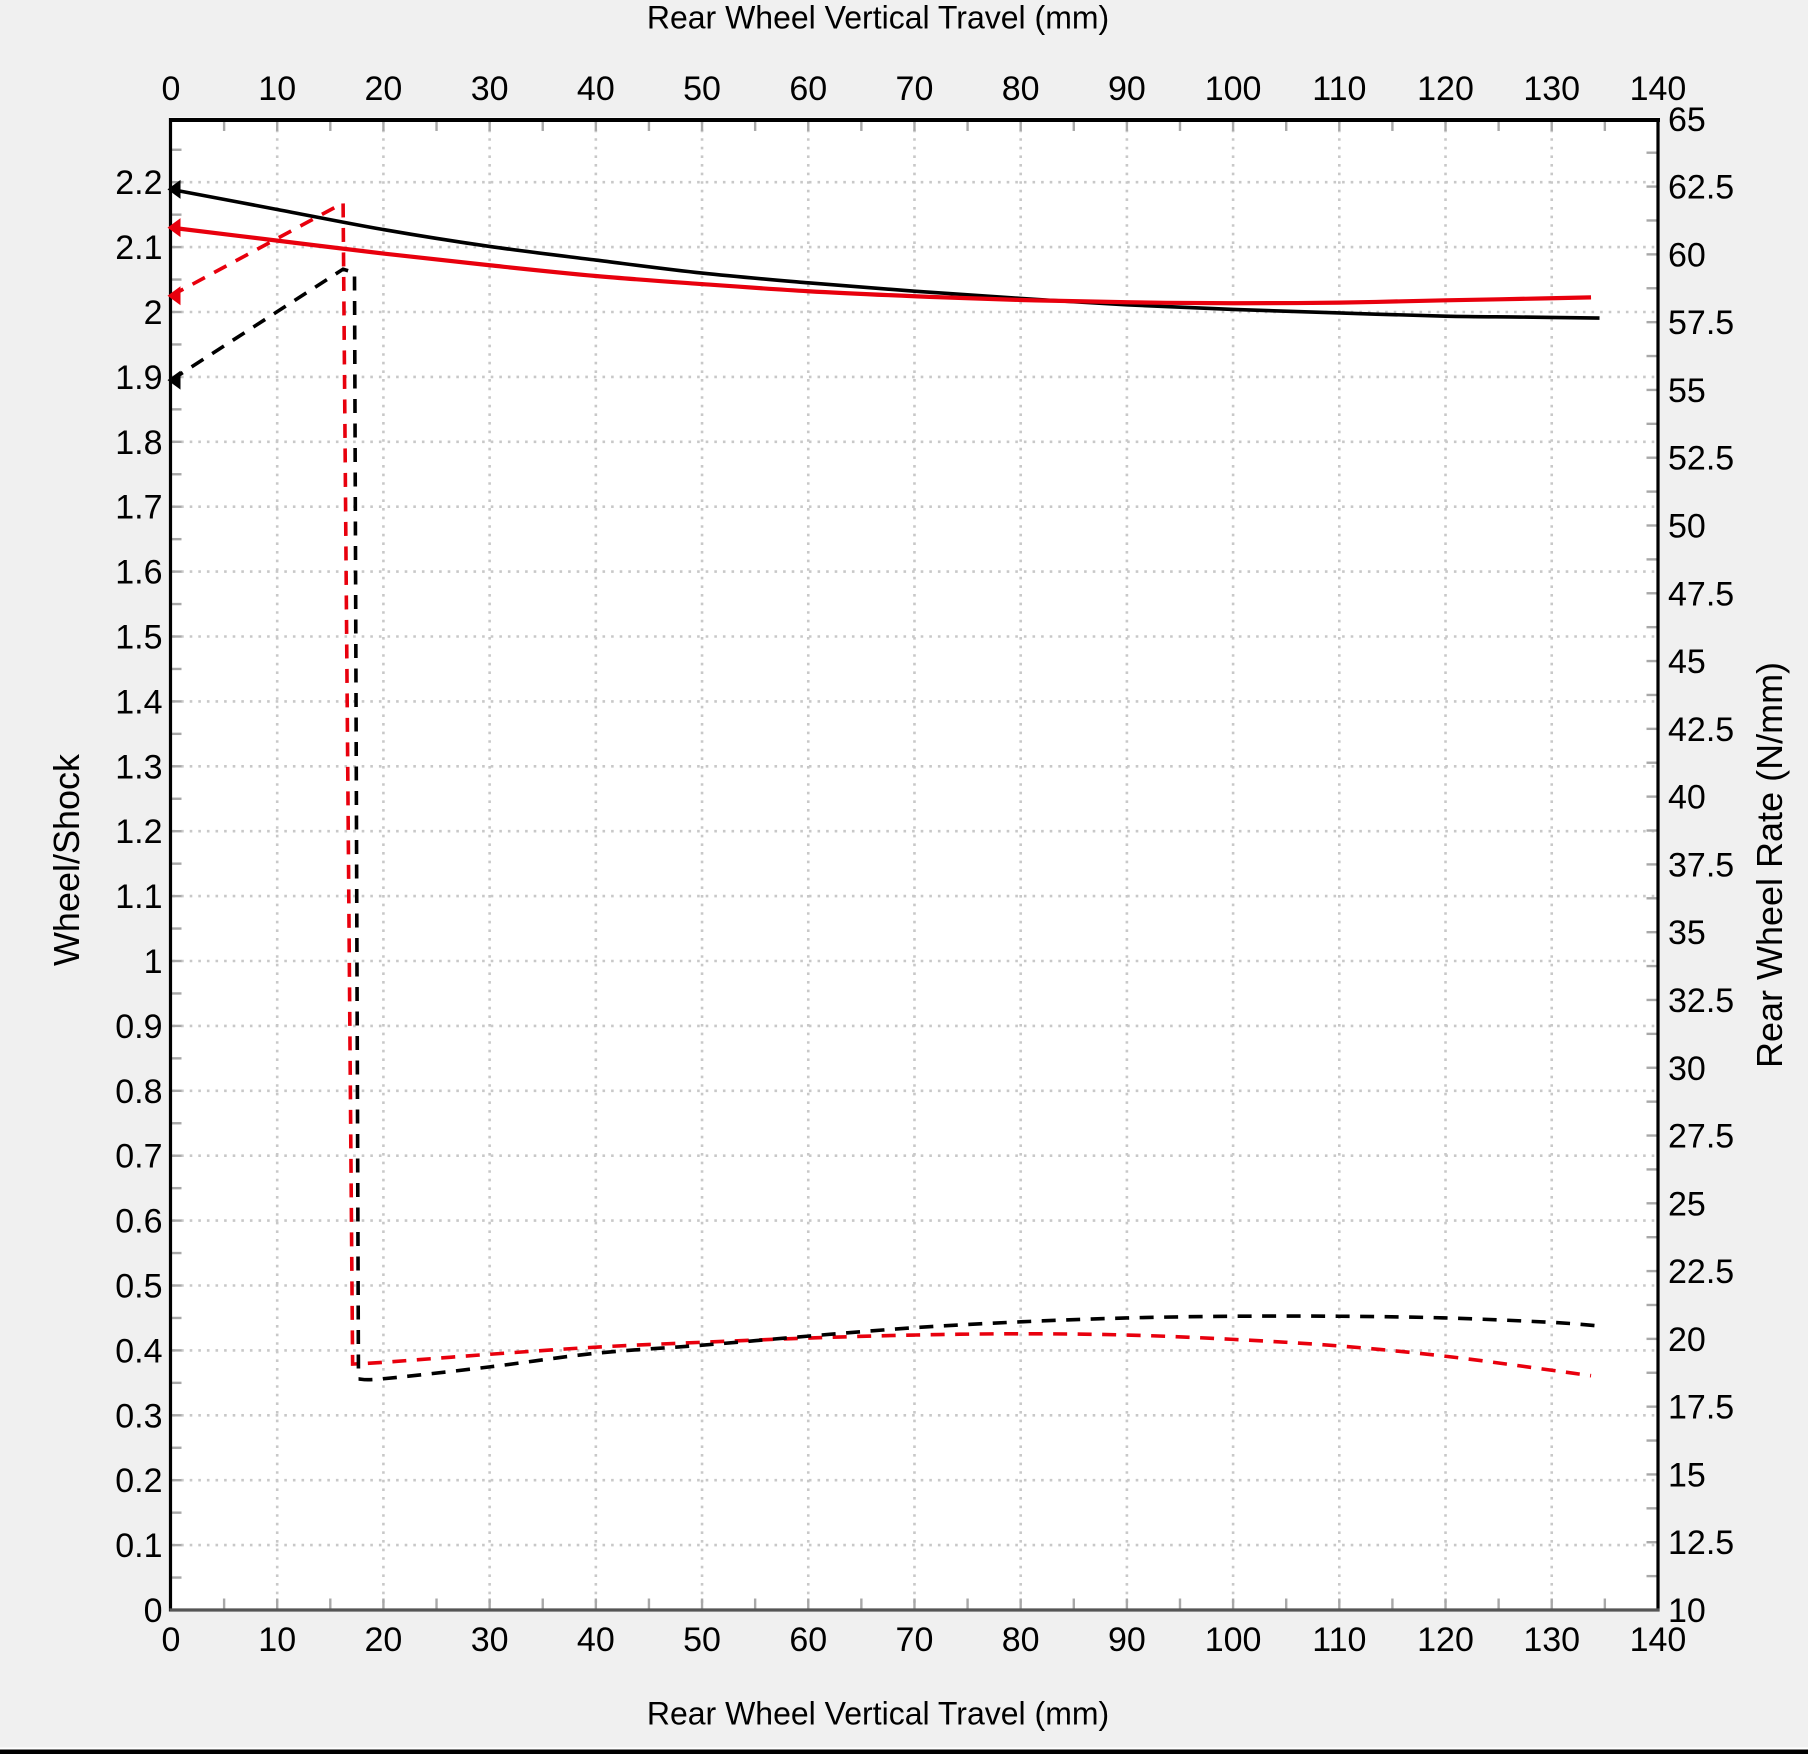 The image size is (1808, 1754). I want to click on svg-text: 42.5, so click(1701, 730).